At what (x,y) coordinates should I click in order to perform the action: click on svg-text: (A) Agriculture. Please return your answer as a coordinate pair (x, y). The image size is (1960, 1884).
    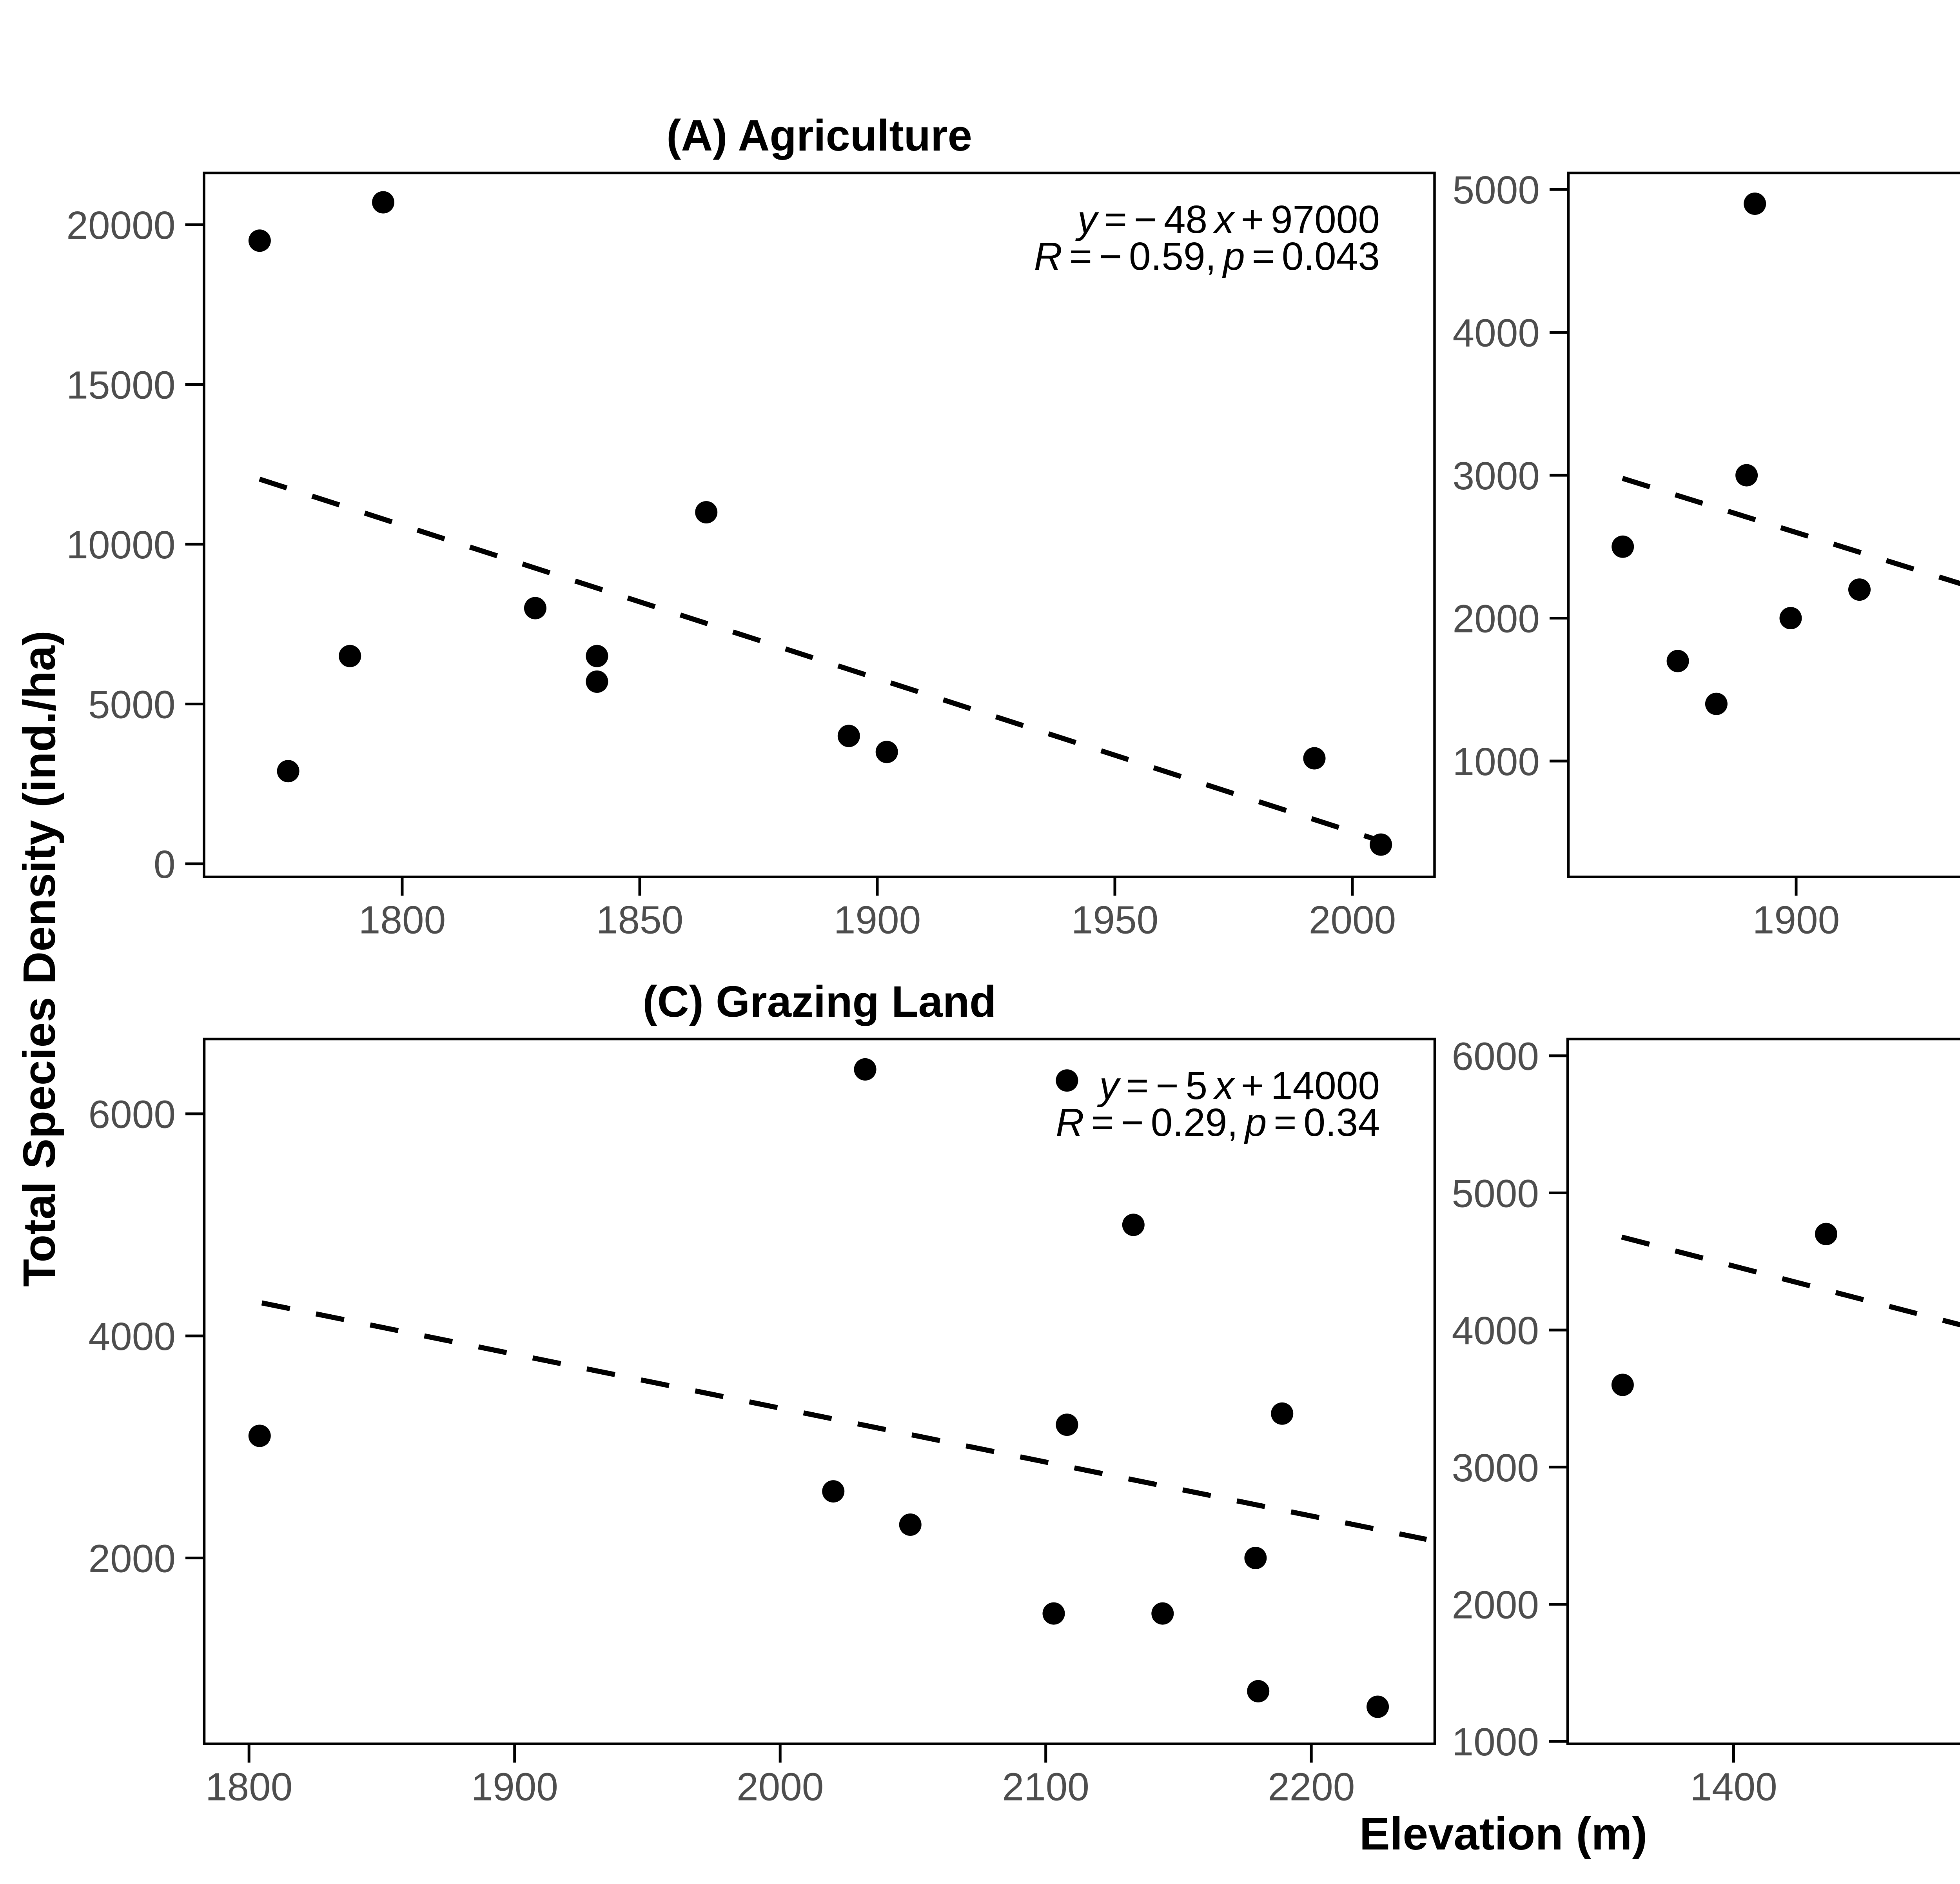
    Looking at the image, I should click on (819, 135).